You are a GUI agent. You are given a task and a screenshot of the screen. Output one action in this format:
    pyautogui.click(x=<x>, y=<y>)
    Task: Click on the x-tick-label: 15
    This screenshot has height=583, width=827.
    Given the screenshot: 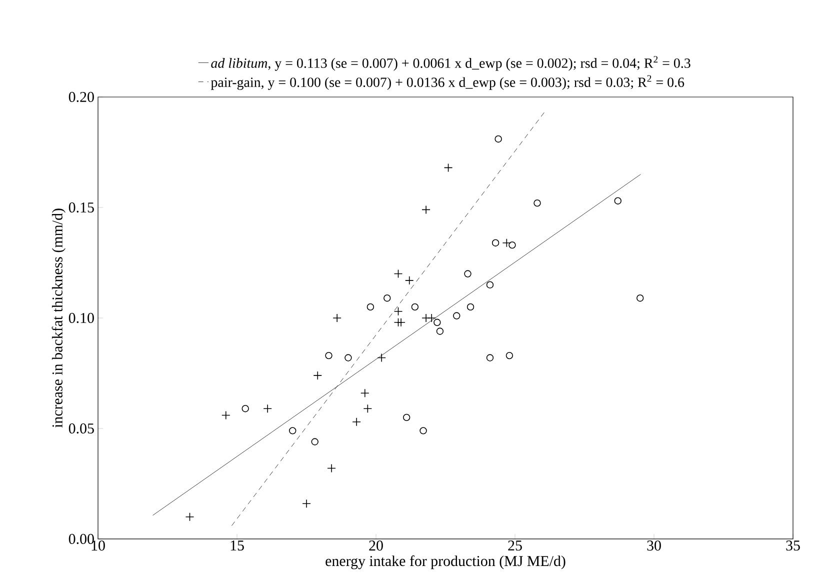 What is the action you would take?
    pyautogui.click(x=237, y=545)
    